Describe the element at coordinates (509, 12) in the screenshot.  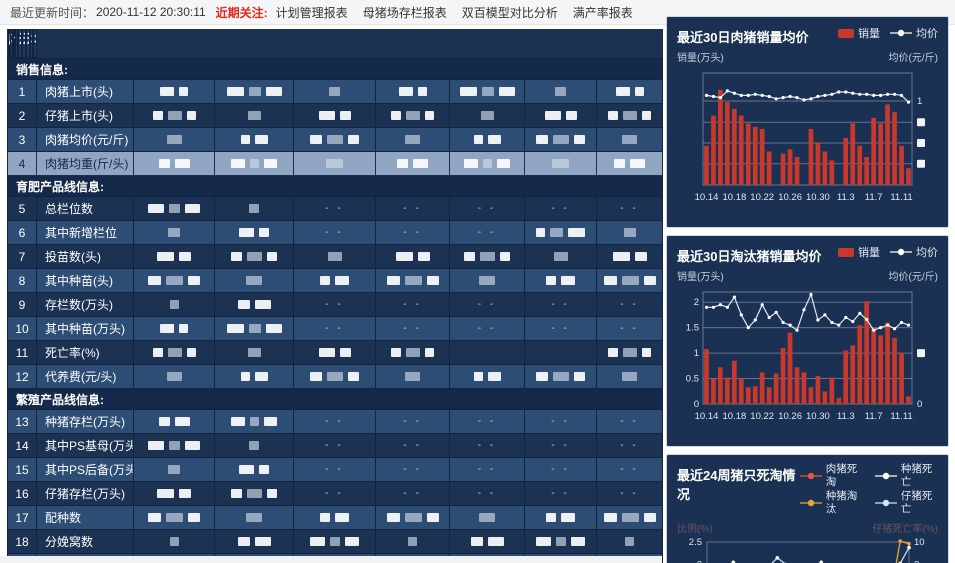
I see `report-link-3: 双百模型对比分析` at that location.